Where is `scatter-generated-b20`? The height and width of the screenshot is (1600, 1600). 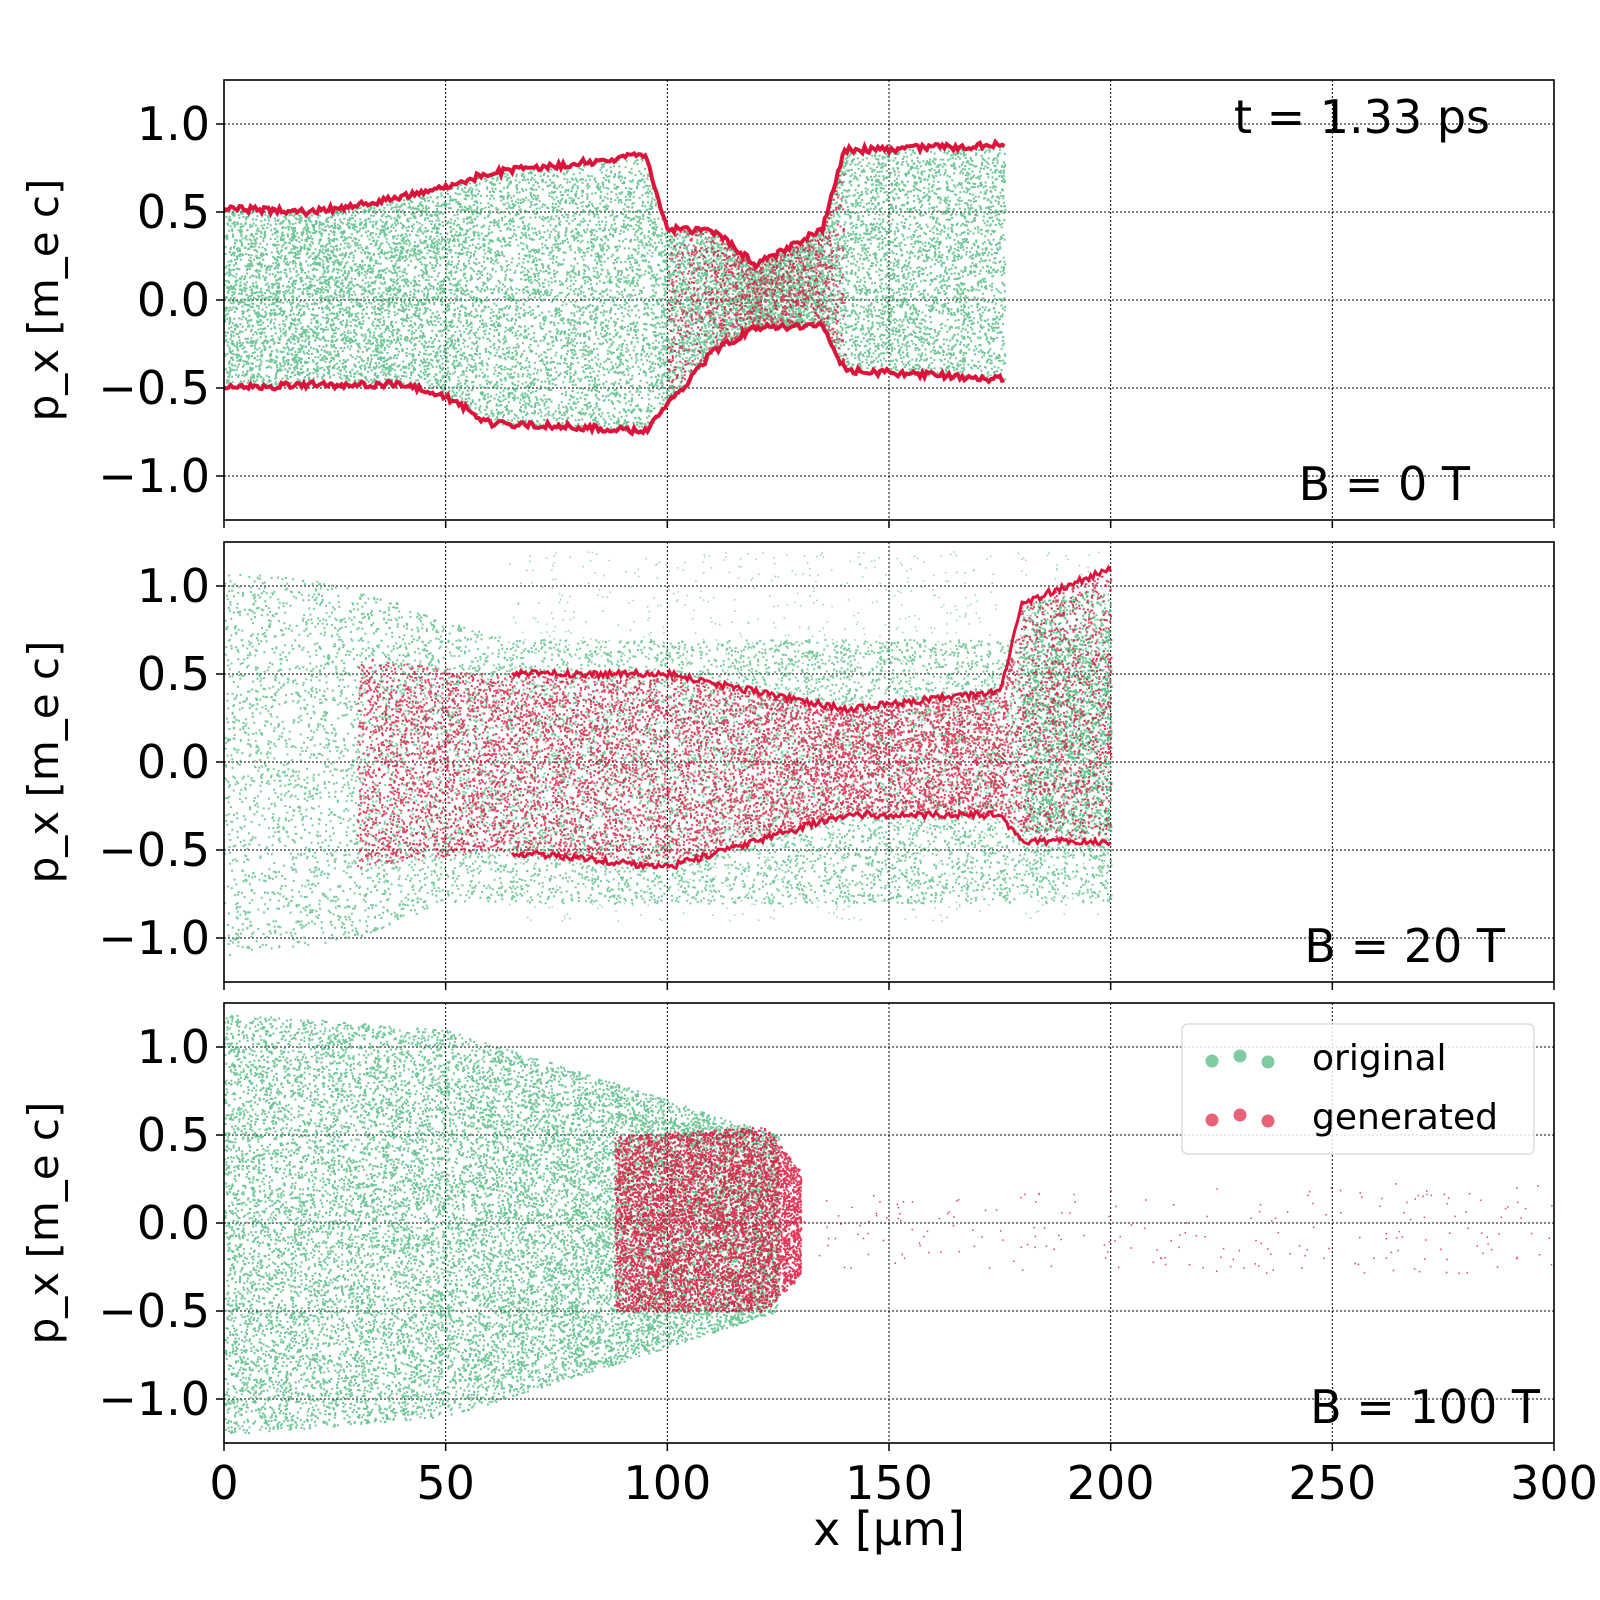 scatter-generated-b20 is located at coordinates (735, 717).